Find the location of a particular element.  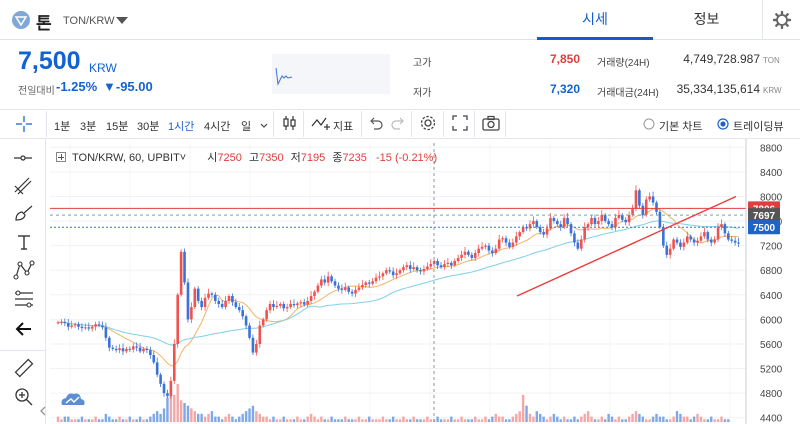

chevron-left-icon is located at coordinates (43, 413).